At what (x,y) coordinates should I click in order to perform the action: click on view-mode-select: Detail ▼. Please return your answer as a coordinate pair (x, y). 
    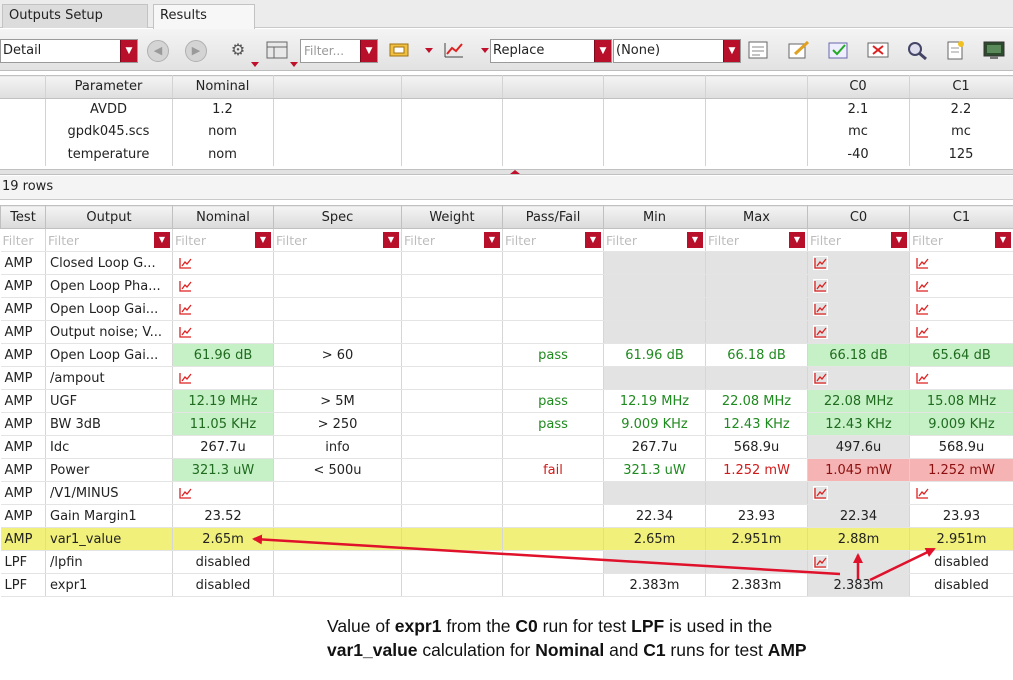
    Looking at the image, I should click on (69, 51).